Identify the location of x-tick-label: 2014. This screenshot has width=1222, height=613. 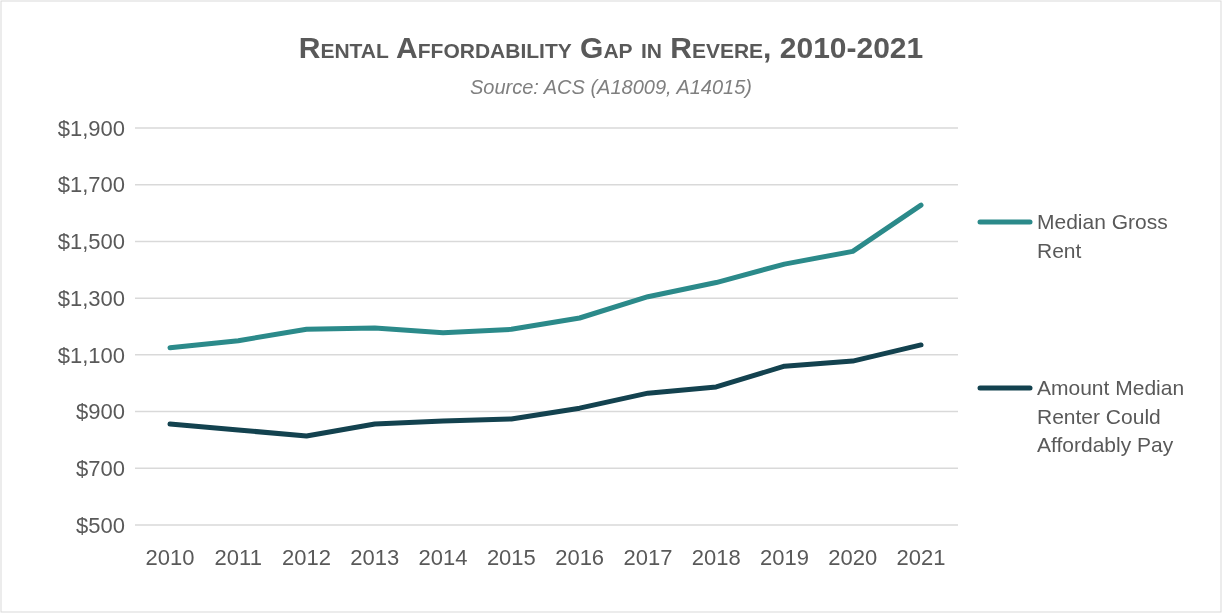
(443, 557).